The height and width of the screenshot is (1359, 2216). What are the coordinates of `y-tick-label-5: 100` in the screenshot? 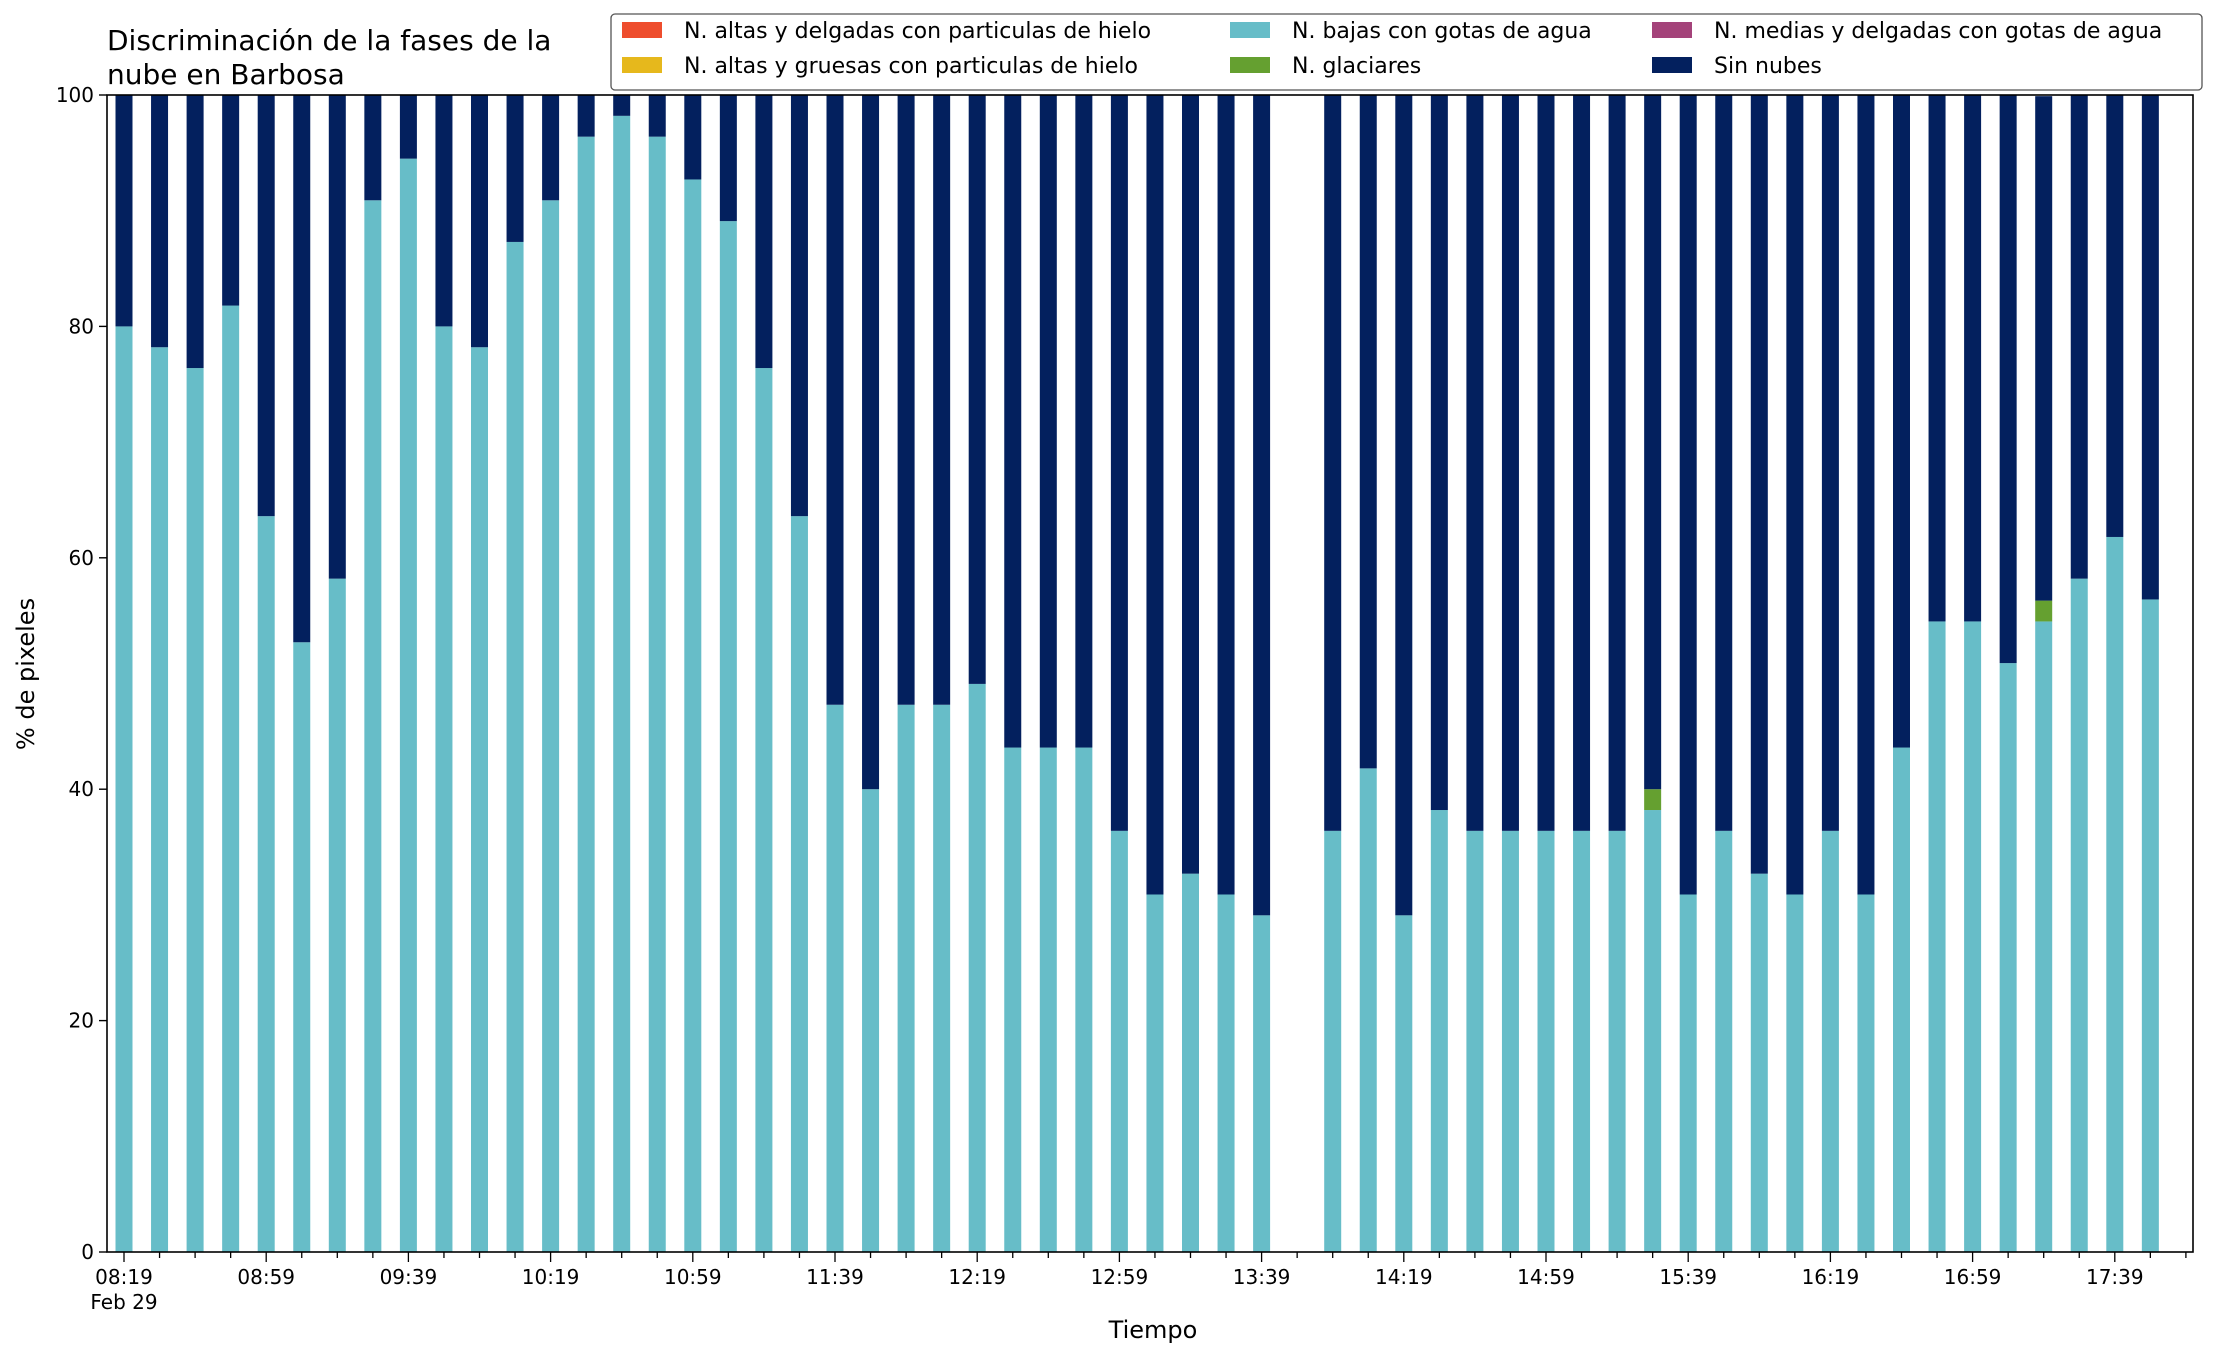 It's located at (75, 95).